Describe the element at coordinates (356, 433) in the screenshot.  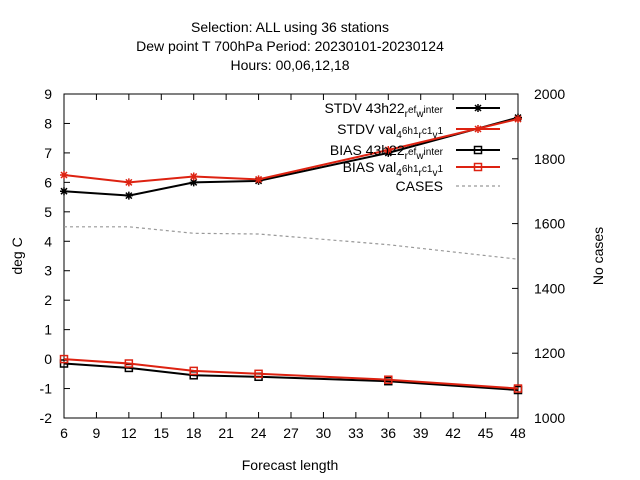
I see `x-tick-label: 33` at that location.